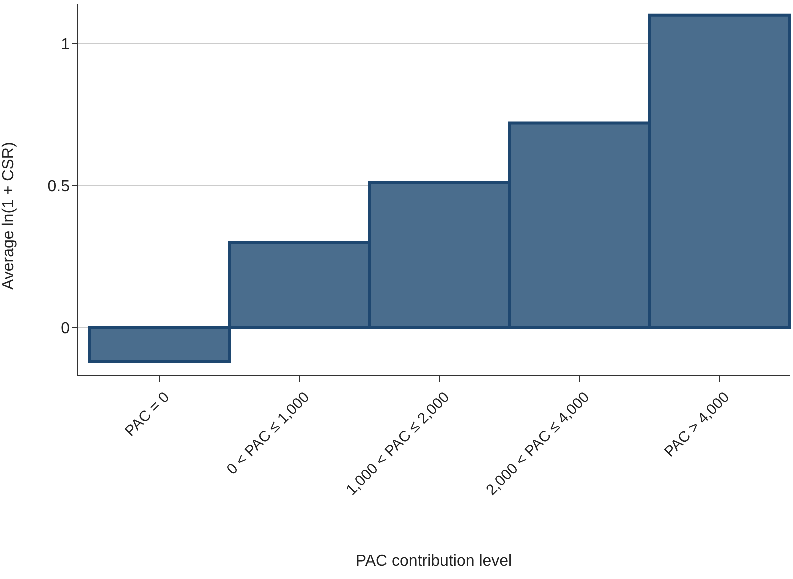  I want to click on y-tick-label: 1, so click(65, 45).